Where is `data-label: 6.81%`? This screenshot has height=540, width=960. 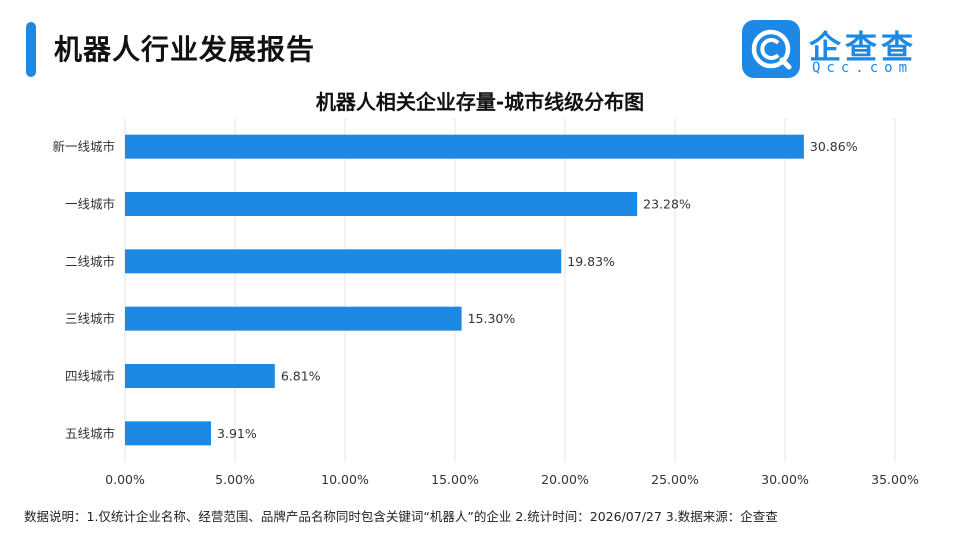 data-label: 6.81% is located at coordinates (301, 376).